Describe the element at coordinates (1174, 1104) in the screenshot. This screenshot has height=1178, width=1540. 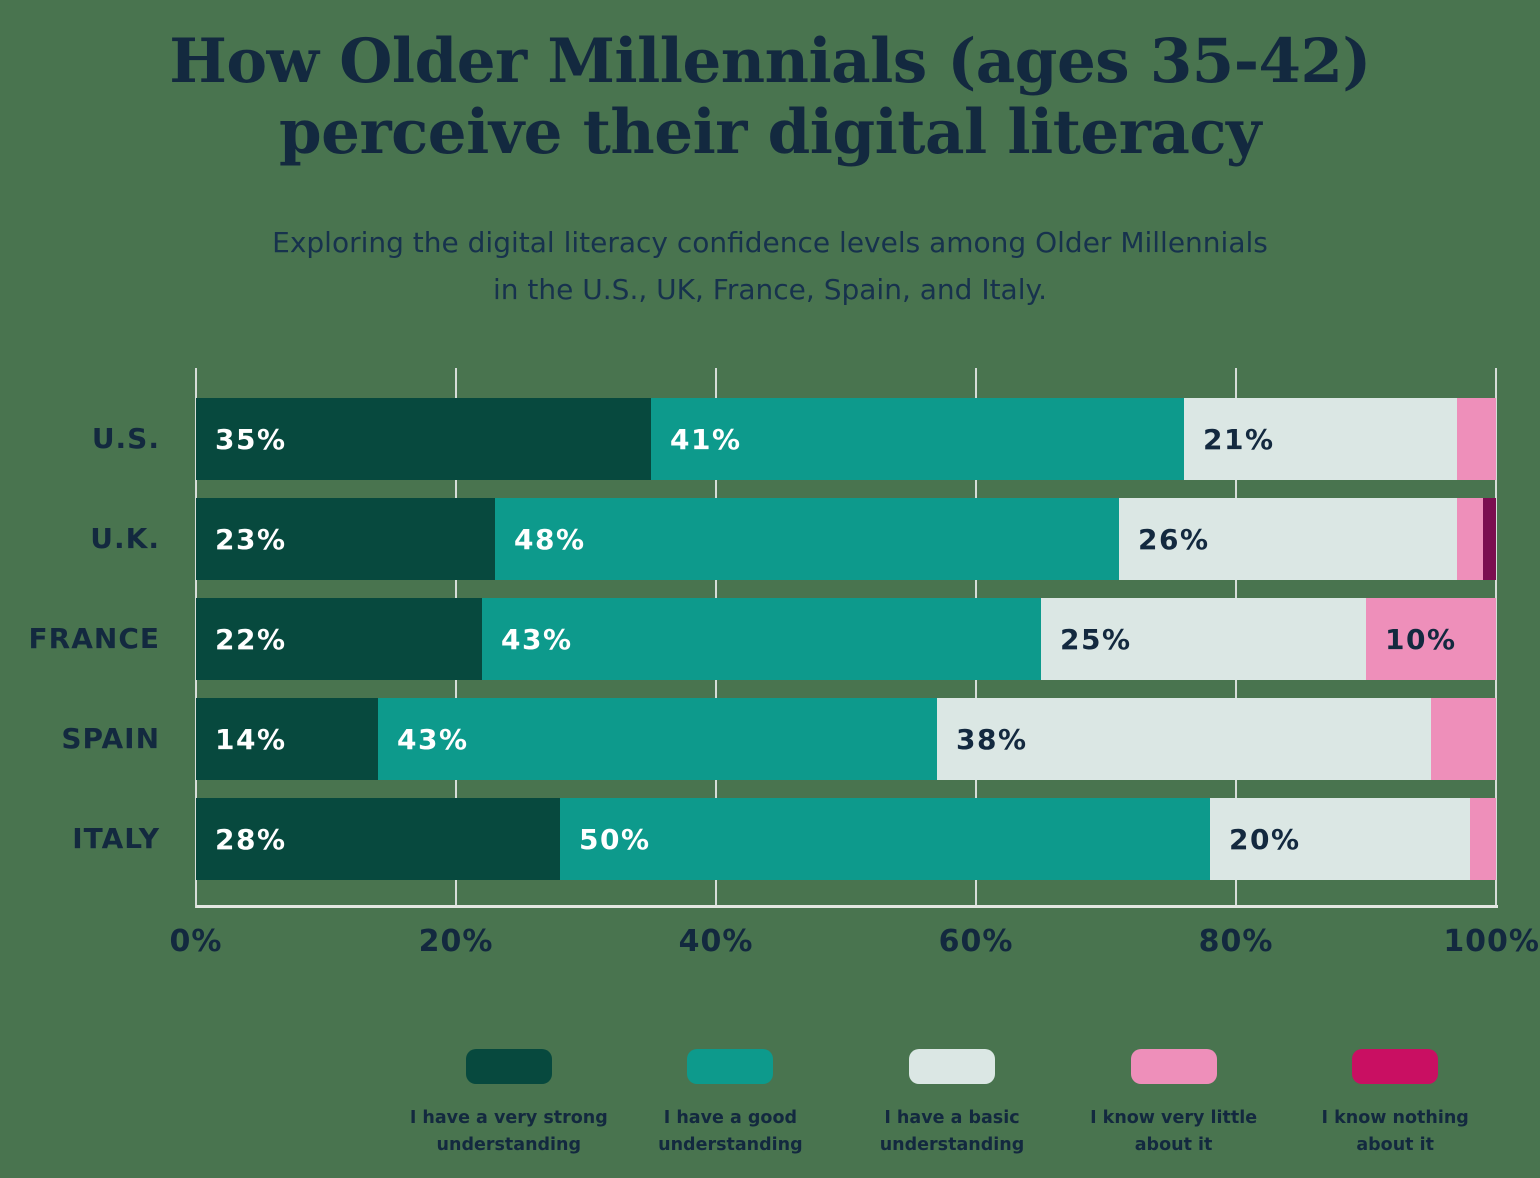
I see `legend-item-4: I know very little about it` at that location.